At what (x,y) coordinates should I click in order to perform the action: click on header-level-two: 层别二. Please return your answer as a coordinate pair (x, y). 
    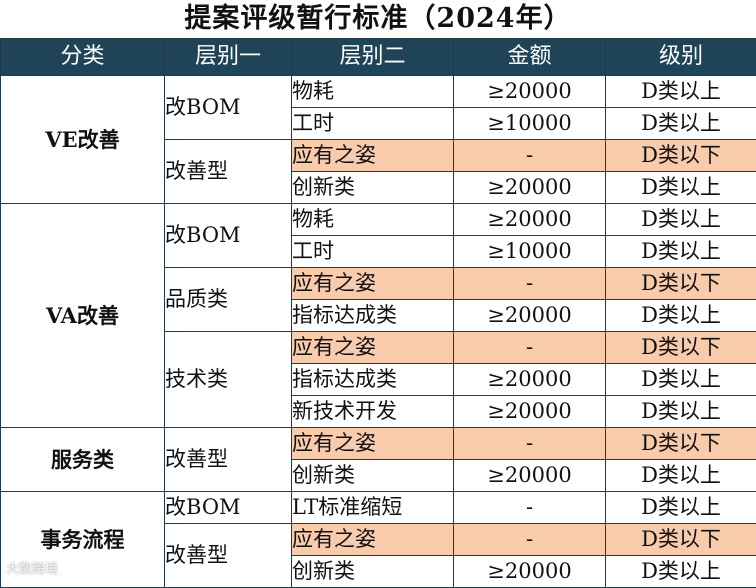
    Looking at the image, I should click on (373, 57).